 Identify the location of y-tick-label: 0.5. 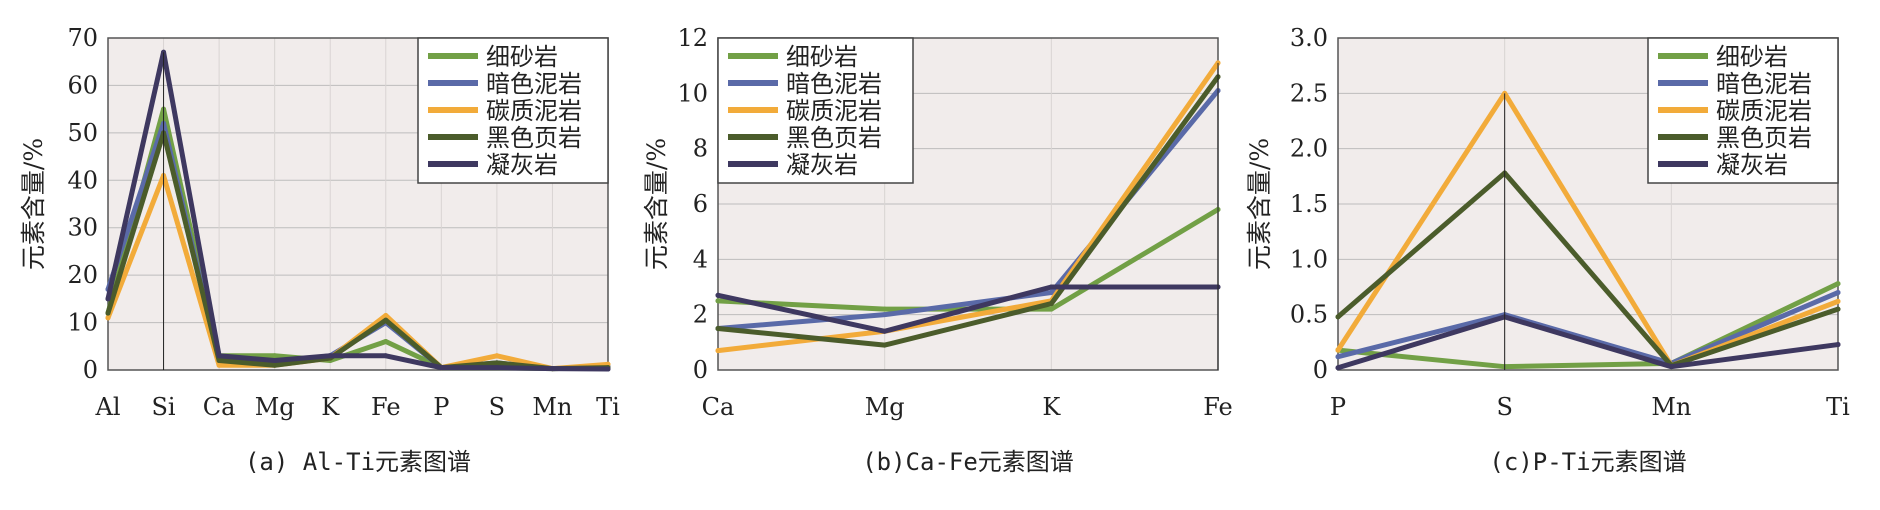
(1309, 315).